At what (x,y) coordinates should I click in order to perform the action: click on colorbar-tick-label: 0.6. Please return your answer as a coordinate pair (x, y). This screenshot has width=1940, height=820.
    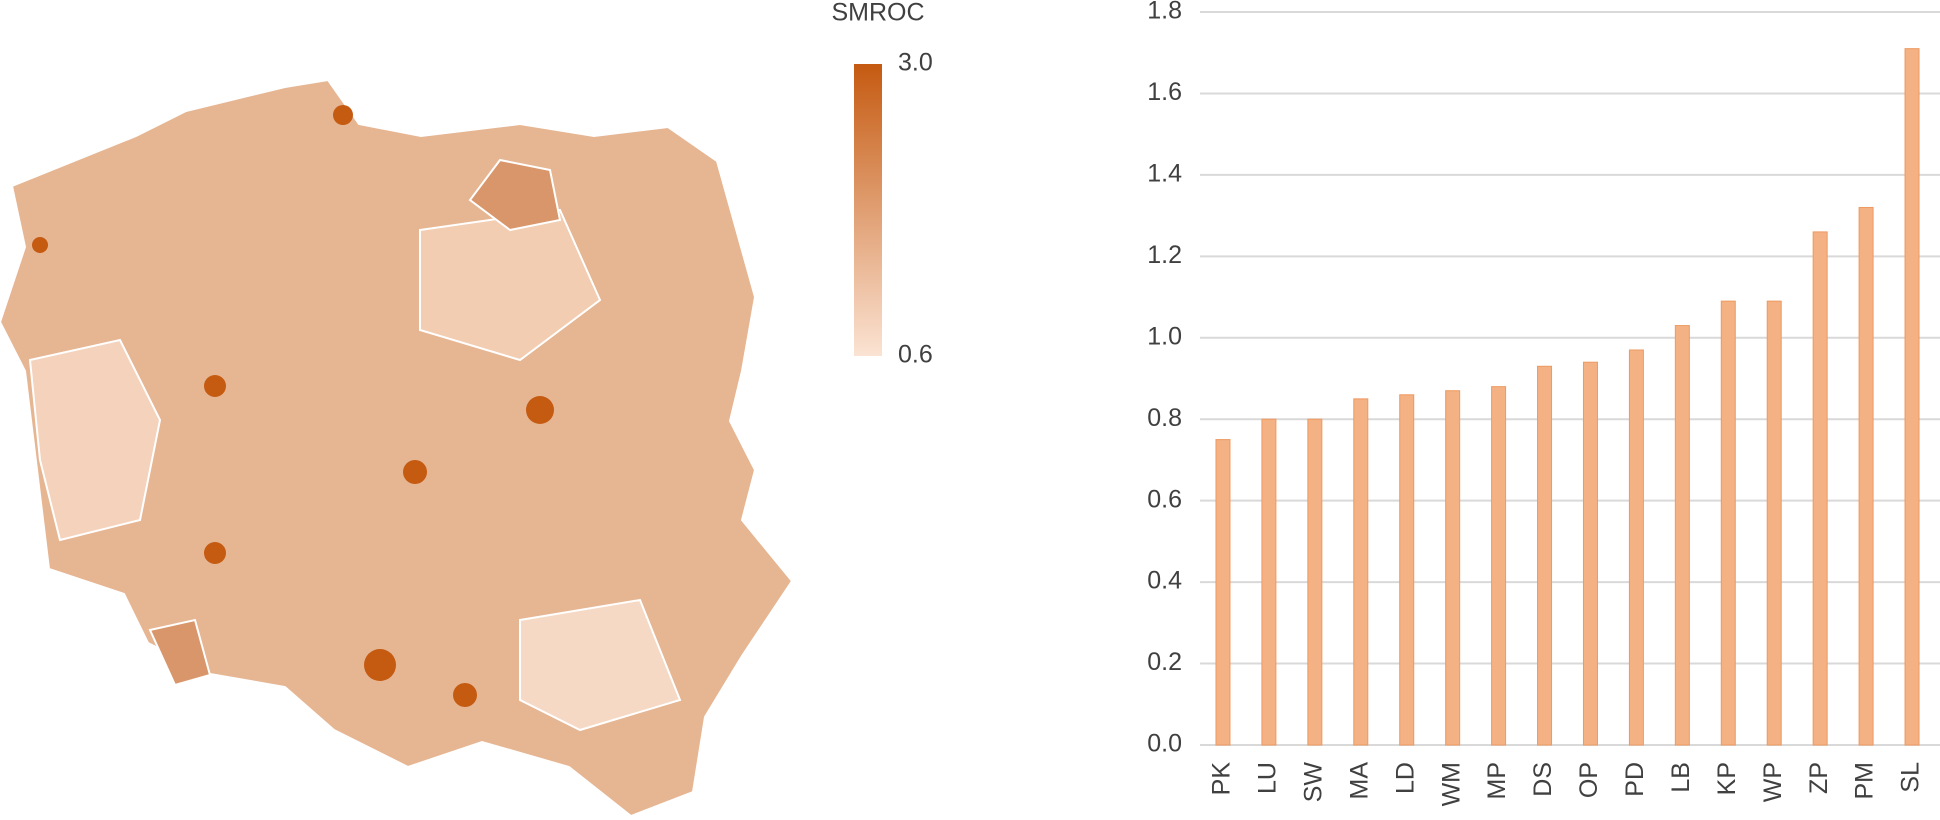
    Looking at the image, I should click on (915, 355).